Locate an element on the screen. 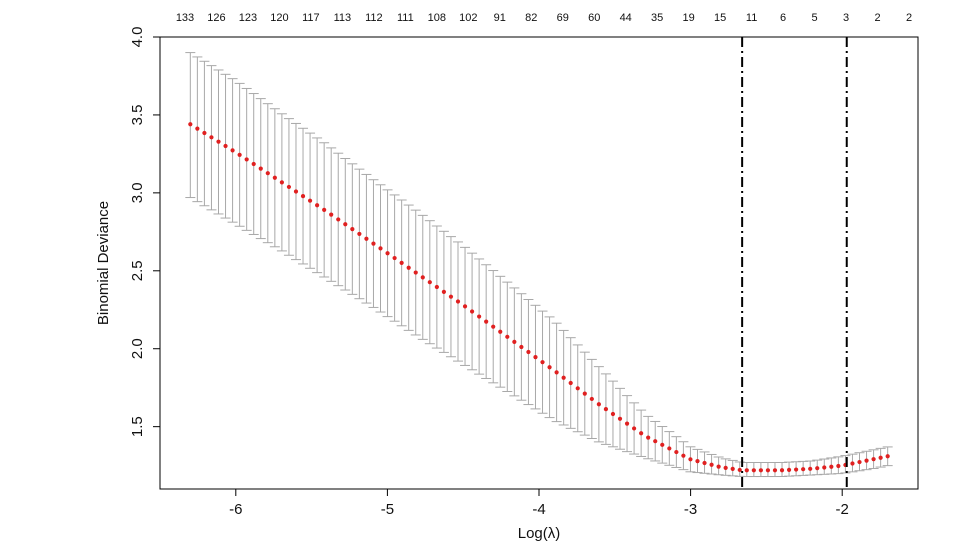 The height and width of the screenshot is (541, 972). x-tick-label: -3 is located at coordinates (690, 509).